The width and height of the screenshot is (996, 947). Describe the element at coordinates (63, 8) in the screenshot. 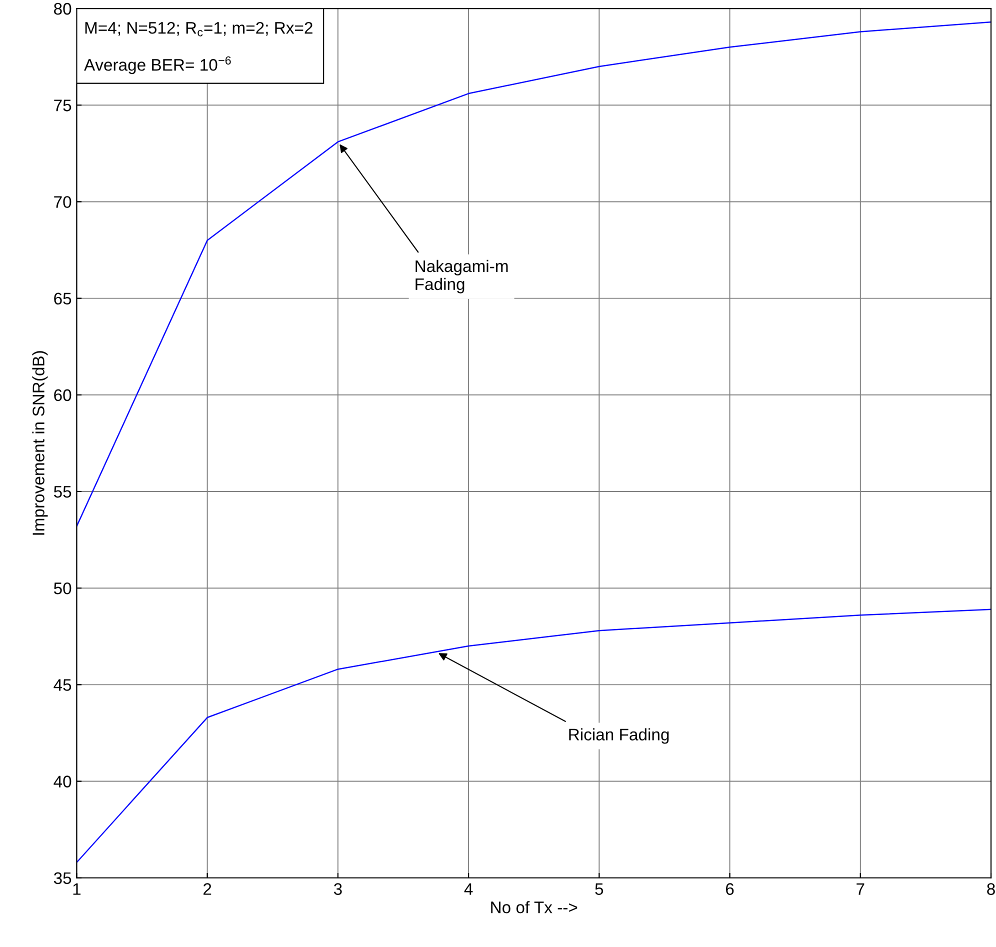

I see `y-tick-label: 80` at that location.